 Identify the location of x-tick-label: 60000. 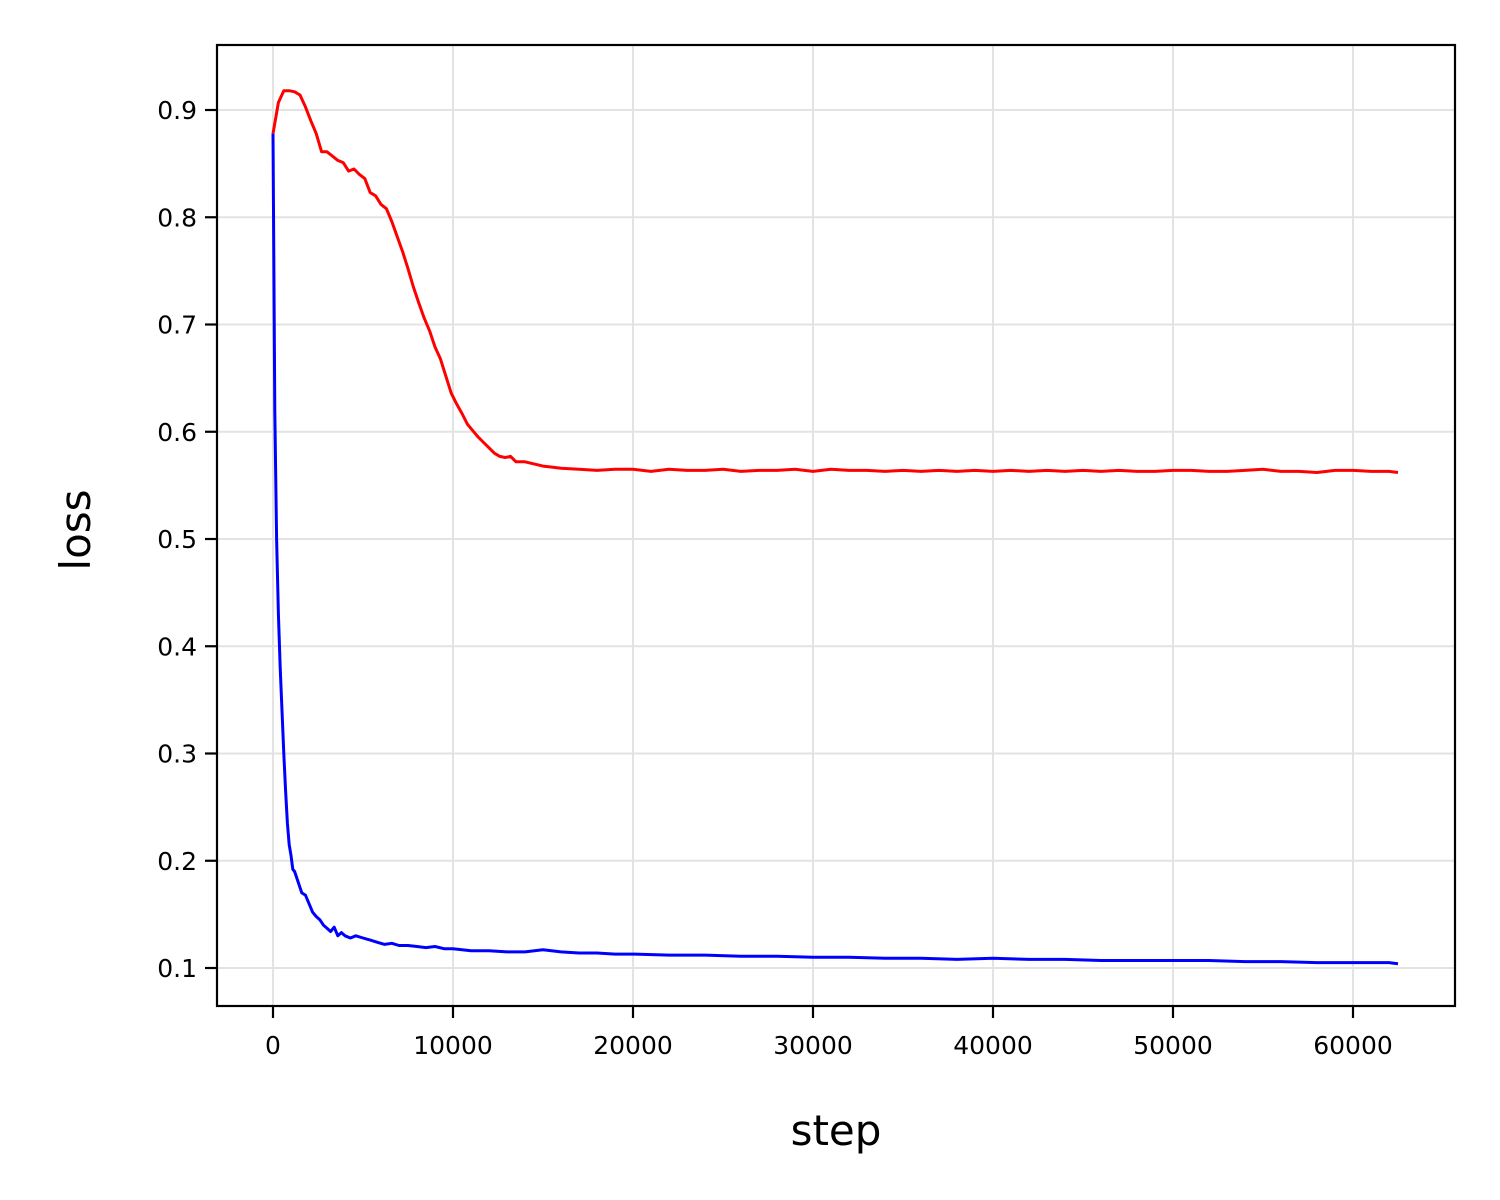
(1353, 1045).